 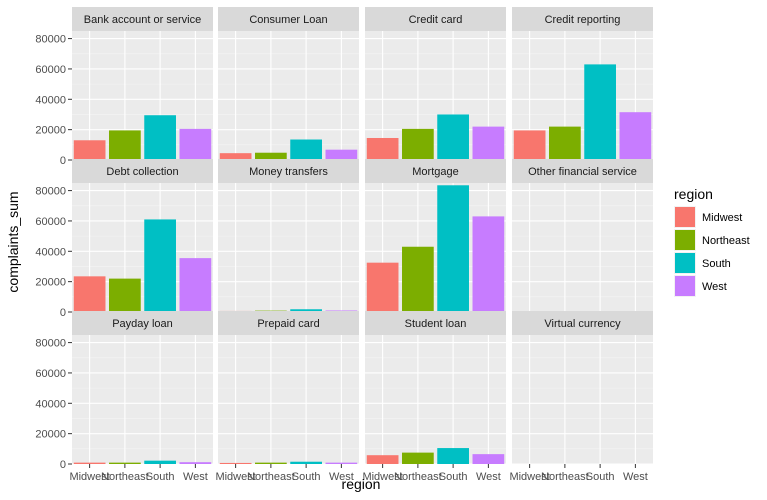 I want to click on x-axis-title: region, so click(x=361, y=484).